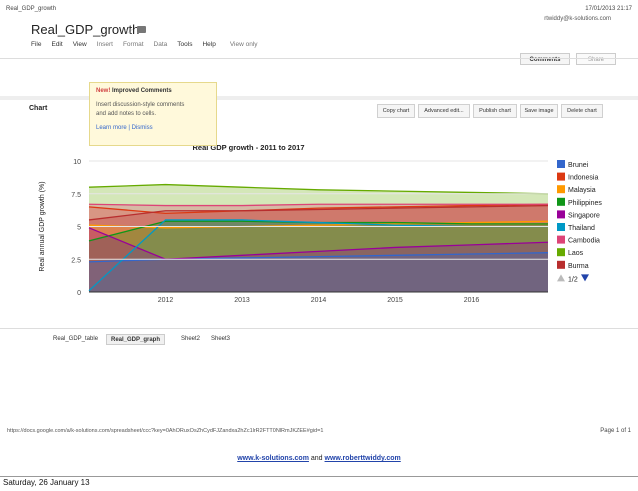  Describe the element at coordinates (85, 29) in the screenshot. I see `document-title: Real_GDP_growth` at that location.